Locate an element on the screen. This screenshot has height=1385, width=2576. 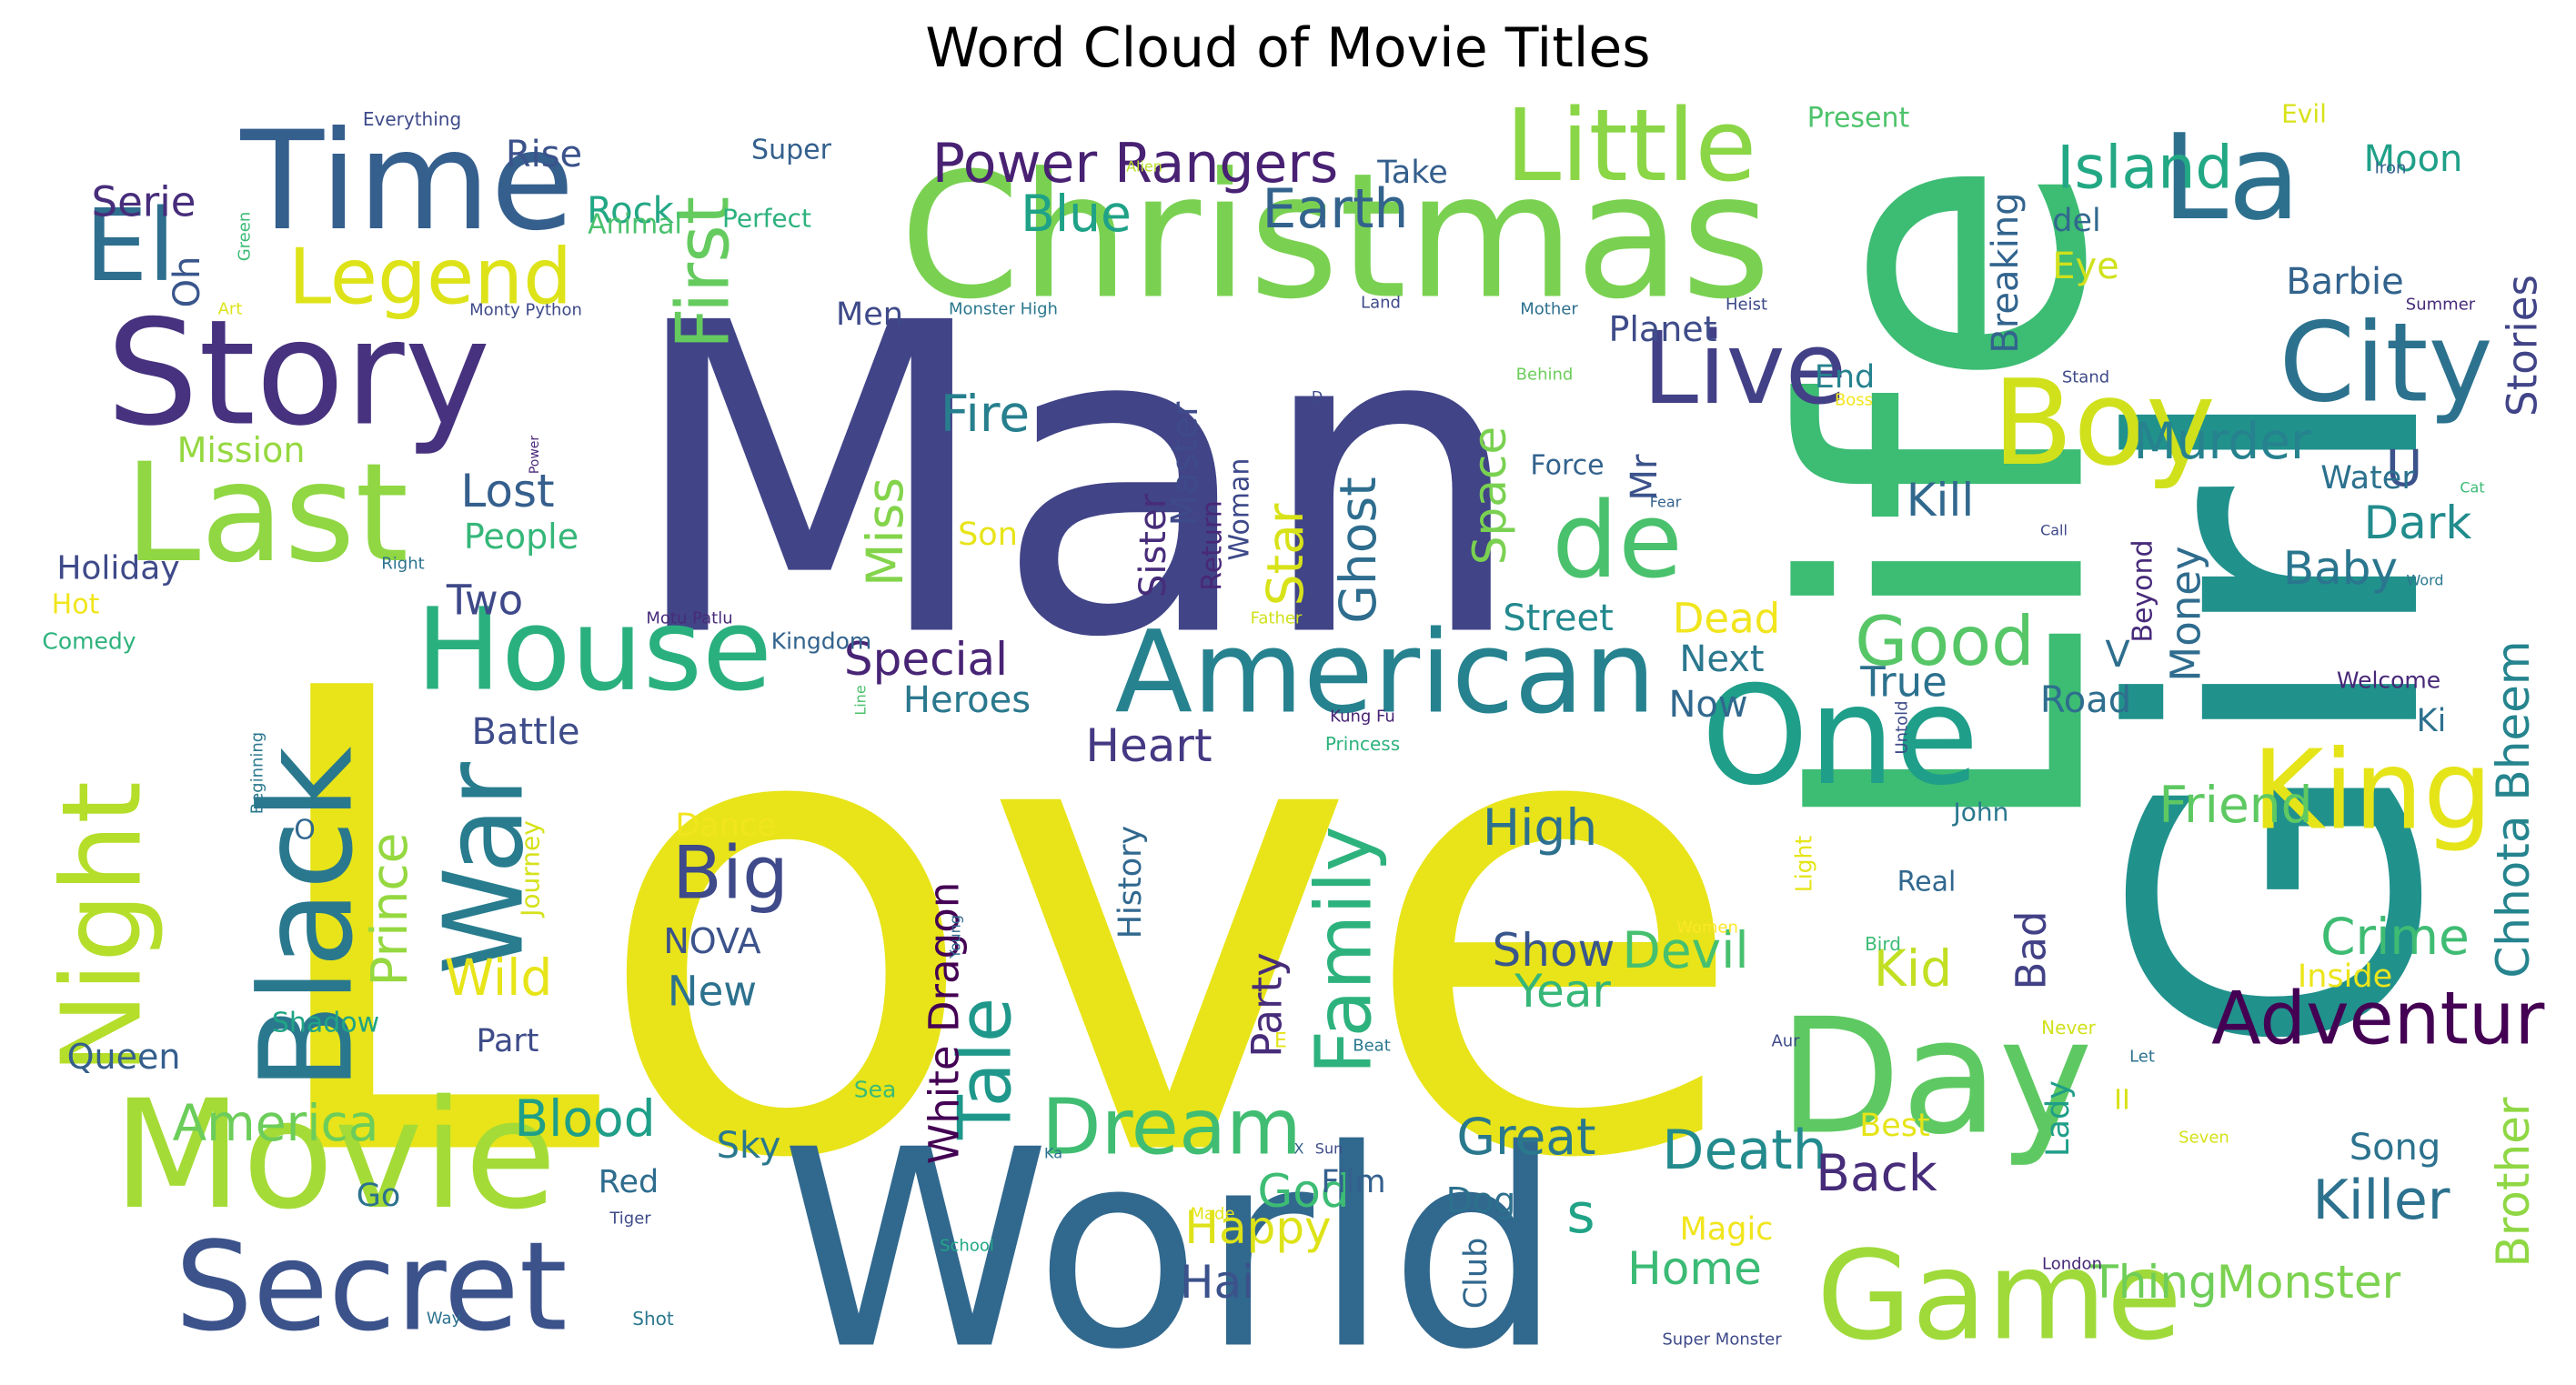
word-happy: Happy is located at coordinates (1257, 1227).